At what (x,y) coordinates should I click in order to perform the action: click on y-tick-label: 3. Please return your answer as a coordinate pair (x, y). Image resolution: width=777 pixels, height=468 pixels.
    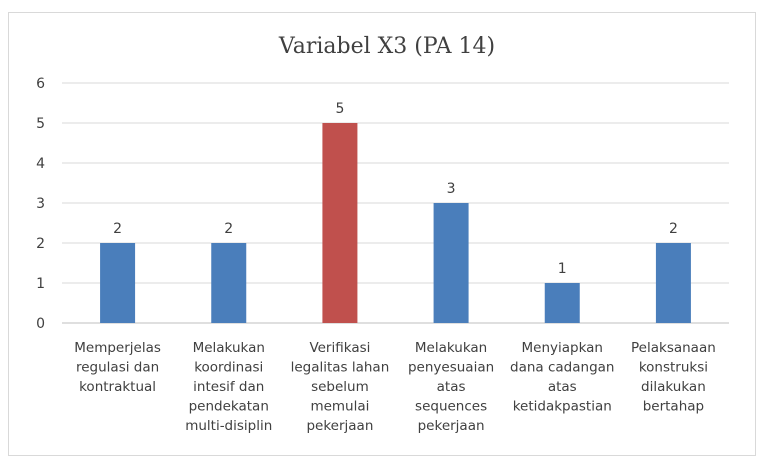
    Looking at the image, I should click on (40, 204).